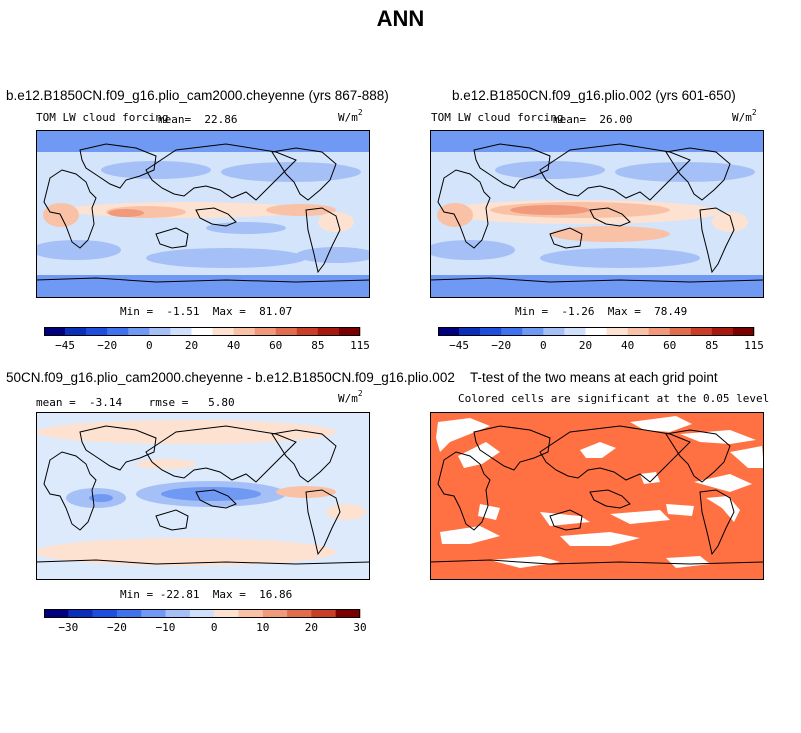 The height and width of the screenshot is (733, 801). Describe the element at coordinates (206, 594) in the screenshot. I see `panel3-stats: Min = -22.81 Max = 16.86` at that location.